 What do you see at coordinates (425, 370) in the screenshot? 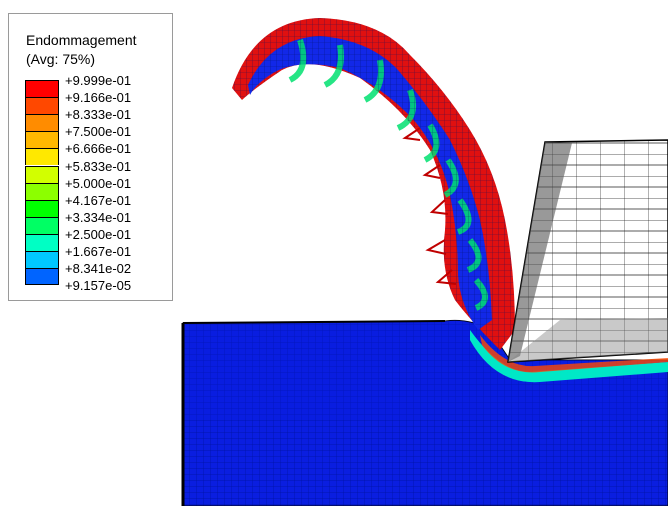
I see `workpiece-dense-layer` at bounding box center [425, 370].